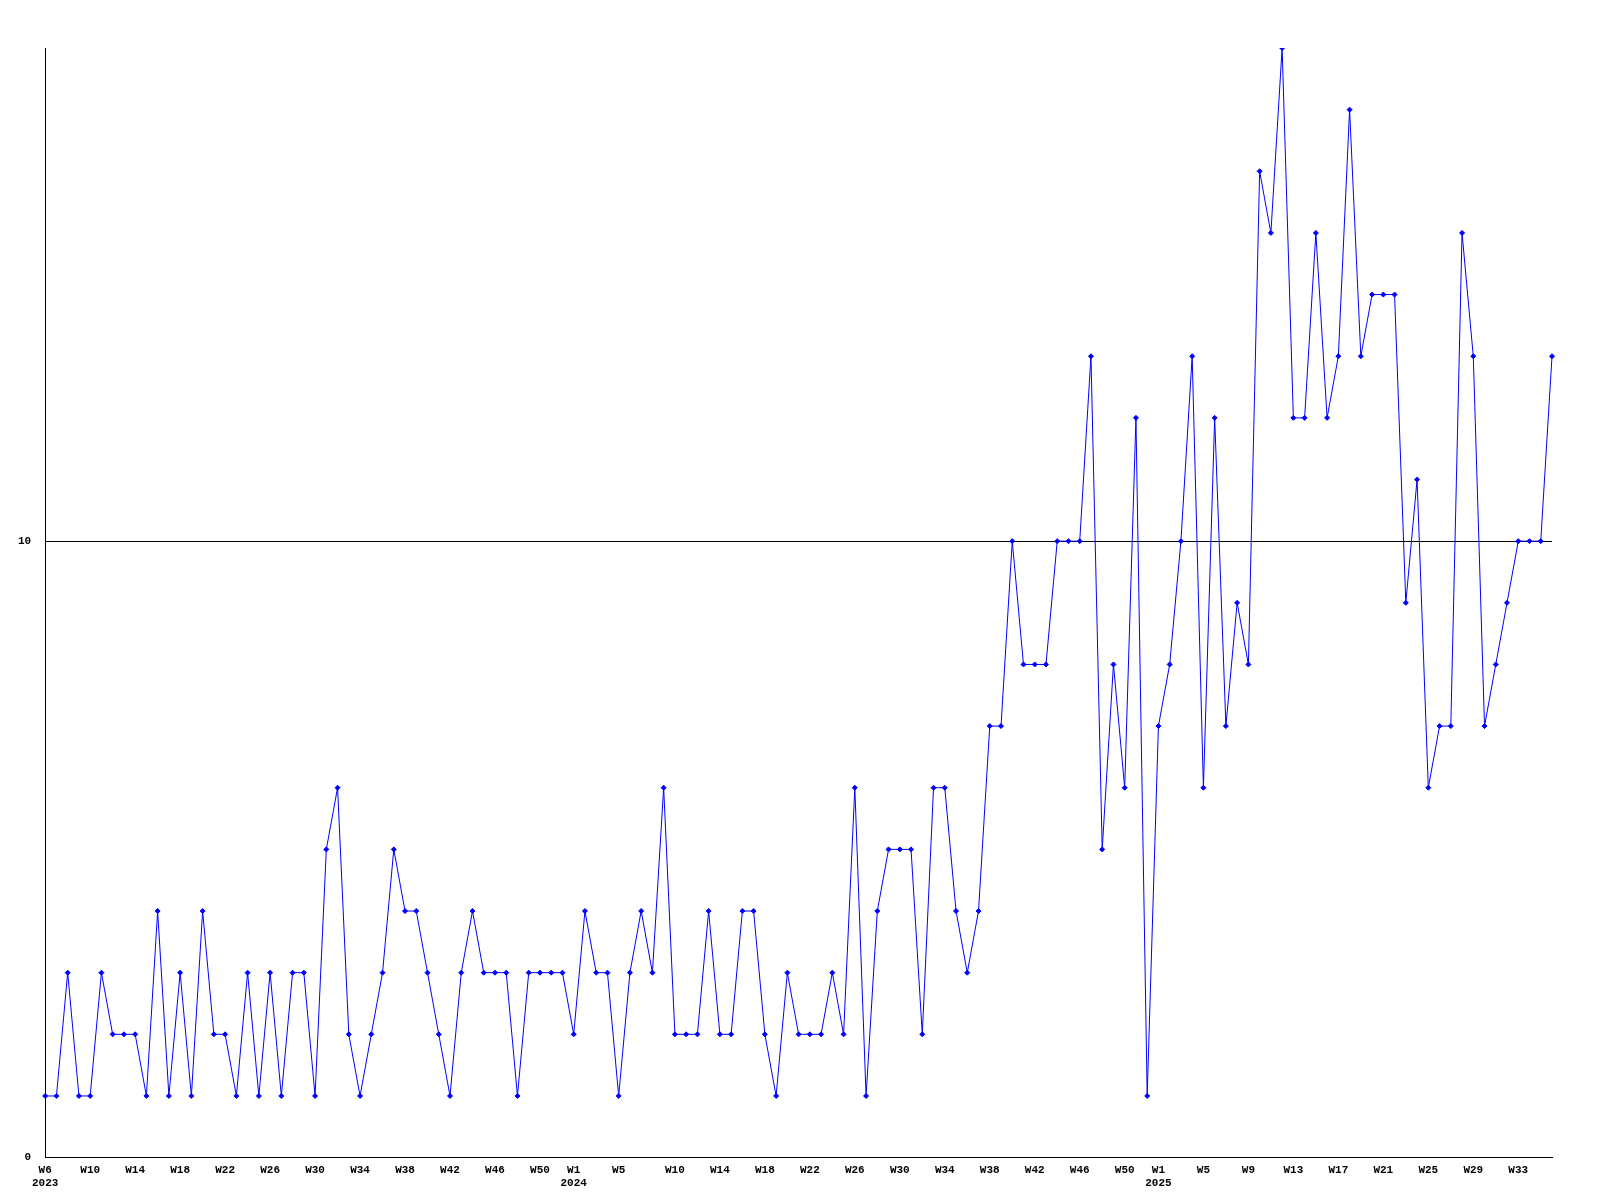  I want to click on x-tick-label: W6 2023, so click(45, 1176).